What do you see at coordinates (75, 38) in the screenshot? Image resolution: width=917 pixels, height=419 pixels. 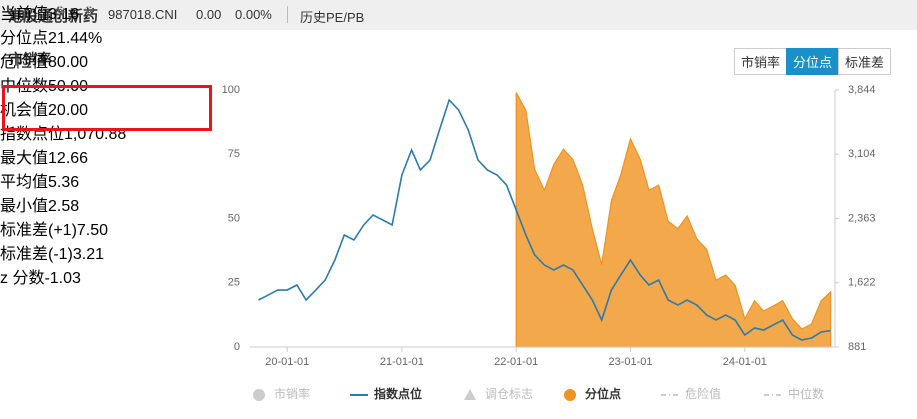 I see `stat-value: 21.44%` at bounding box center [75, 38].